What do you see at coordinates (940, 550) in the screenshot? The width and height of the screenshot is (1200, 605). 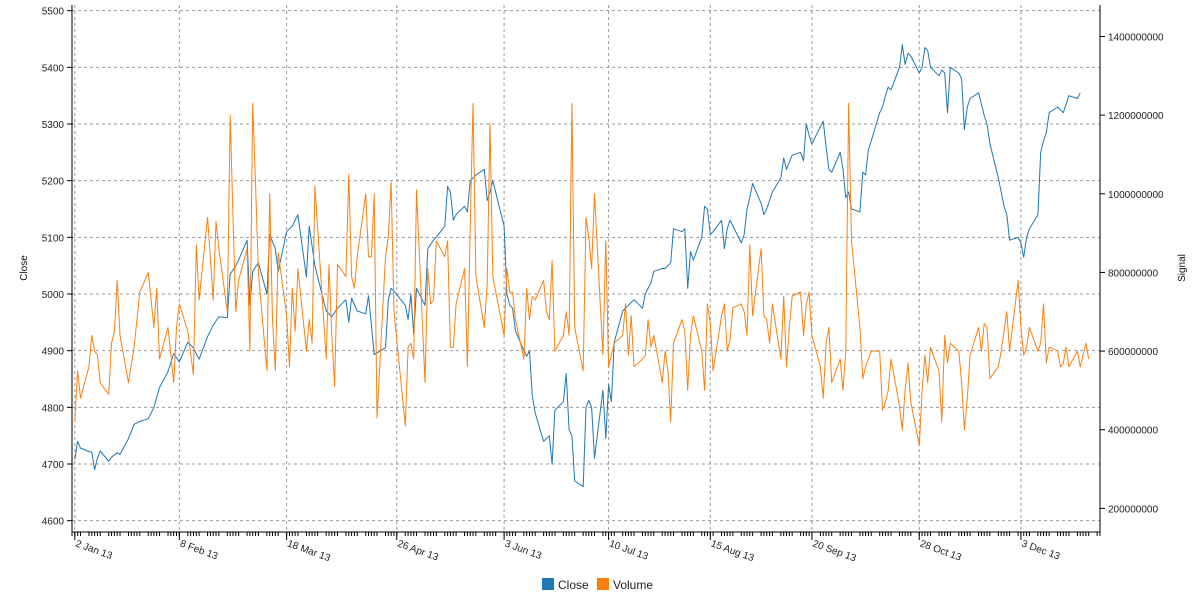 I see `x-tick-label: 28 Oct 13` at bounding box center [940, 550].